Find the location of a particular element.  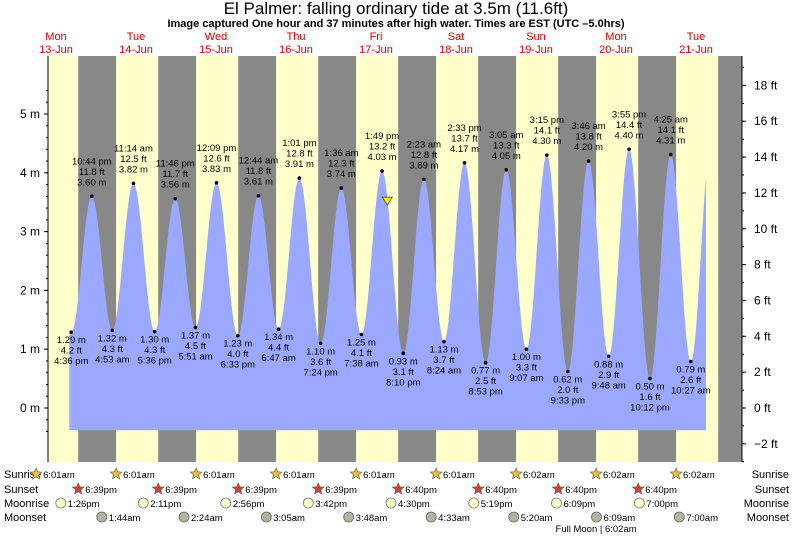

low-tide-label: 2.0 ft is located at coordinates (567, 390).